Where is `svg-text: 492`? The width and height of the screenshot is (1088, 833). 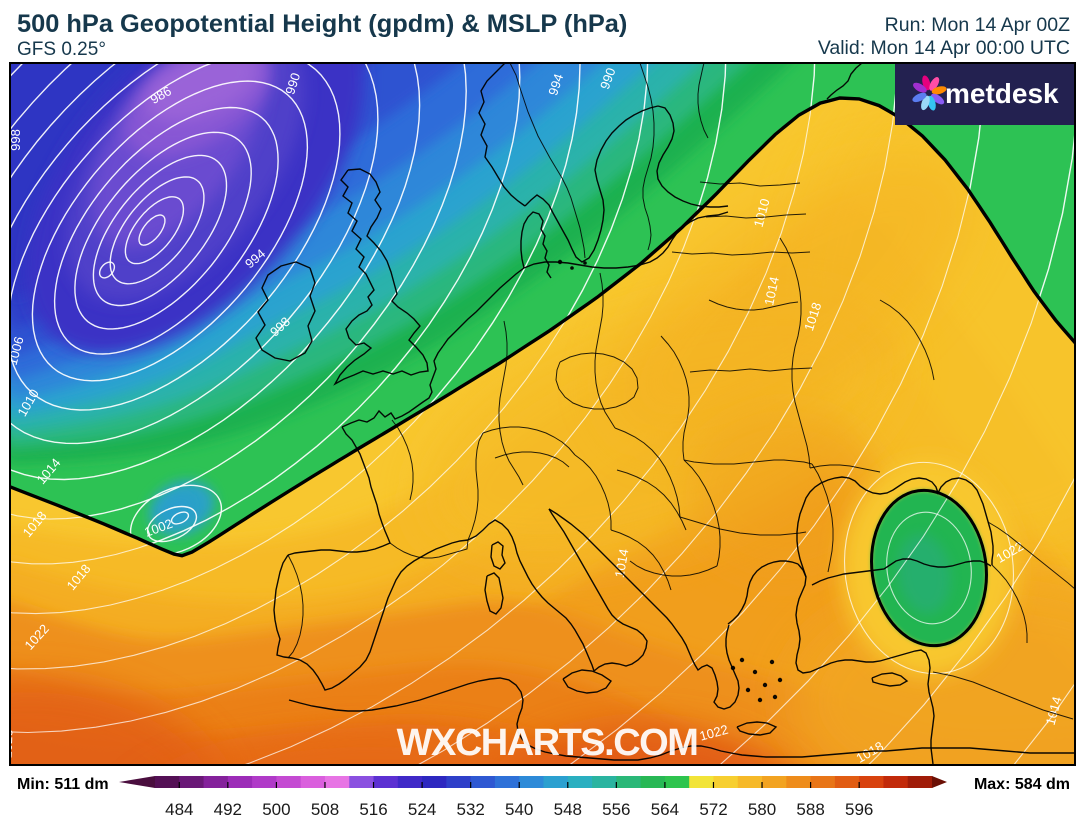
svg-text: 492 is located at coordinates (228, 809).